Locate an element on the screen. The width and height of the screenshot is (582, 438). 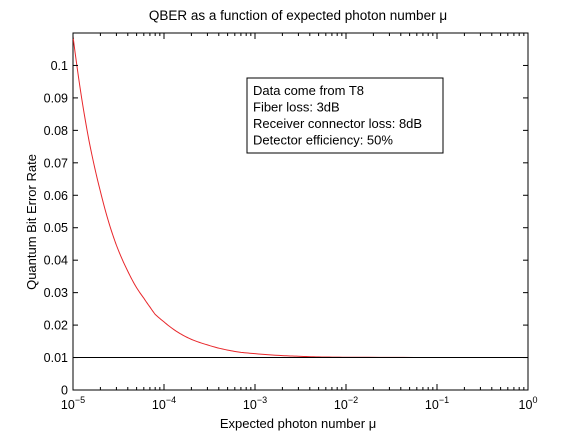
annotation-line-2: Fiber loss: 3dB is located at coordinates (296, 107).